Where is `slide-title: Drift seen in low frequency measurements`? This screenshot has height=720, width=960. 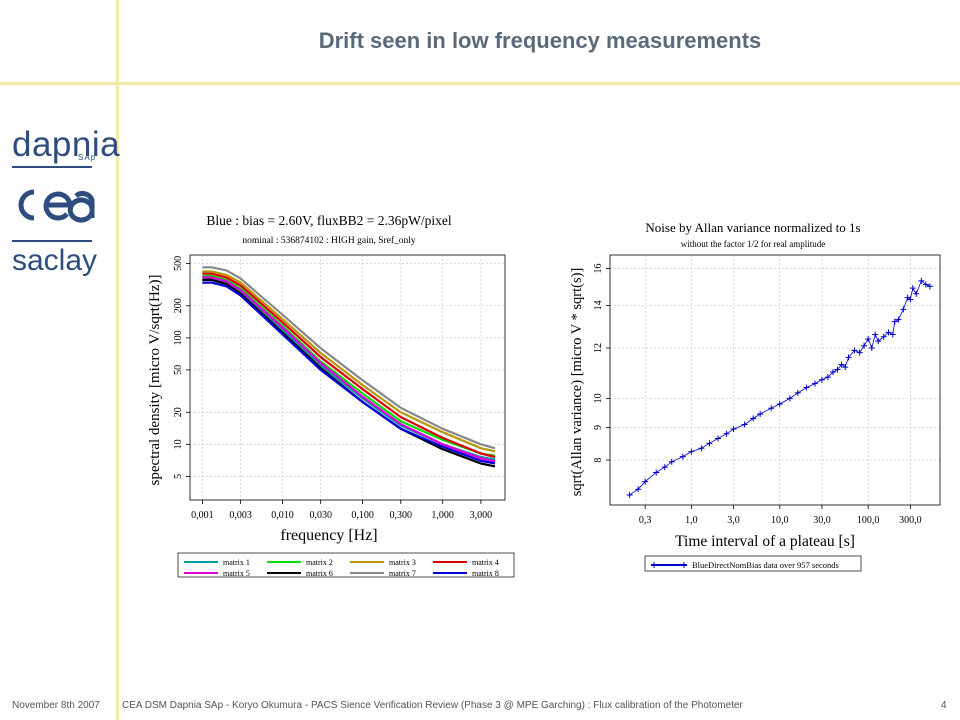
slide-title: Drift seen in low frequency measurements is located at coordinates (540, 40).